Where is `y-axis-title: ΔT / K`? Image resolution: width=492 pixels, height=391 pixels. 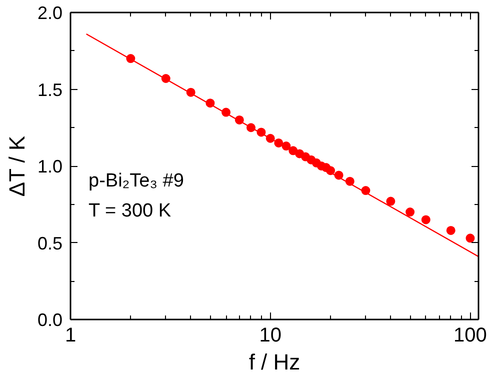 y-axis-title: ΔT / K is located at coordinates (17, 166).